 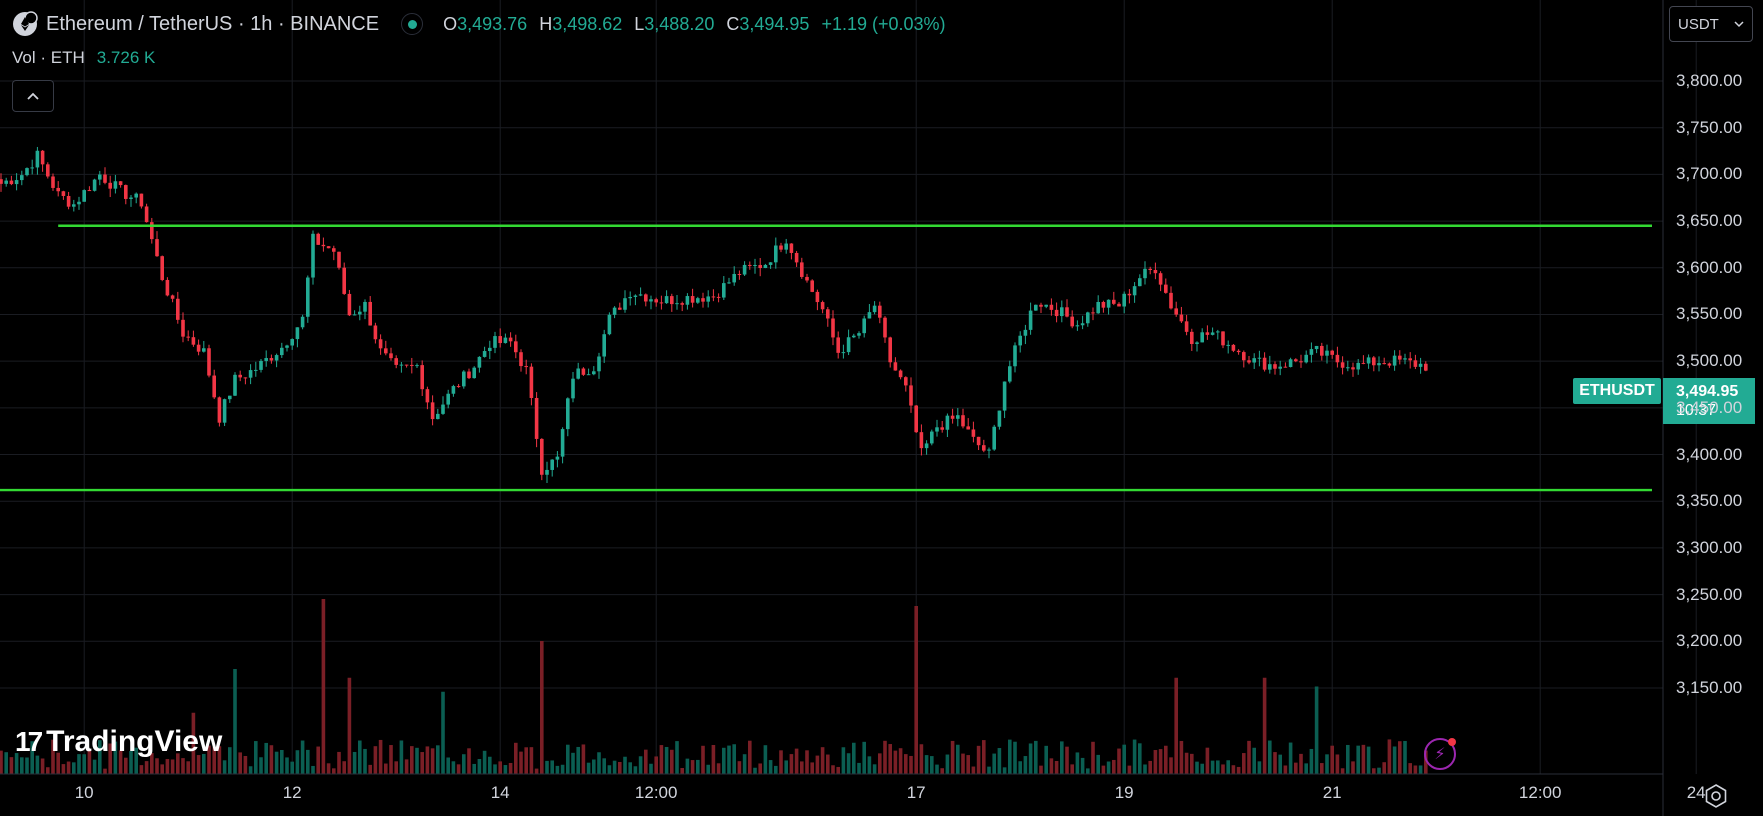 What do you see at coordinates (1709, 174) in the screenshot?
I see `y-tick-label: 3,700.00` at bounding box center [1709, 174].